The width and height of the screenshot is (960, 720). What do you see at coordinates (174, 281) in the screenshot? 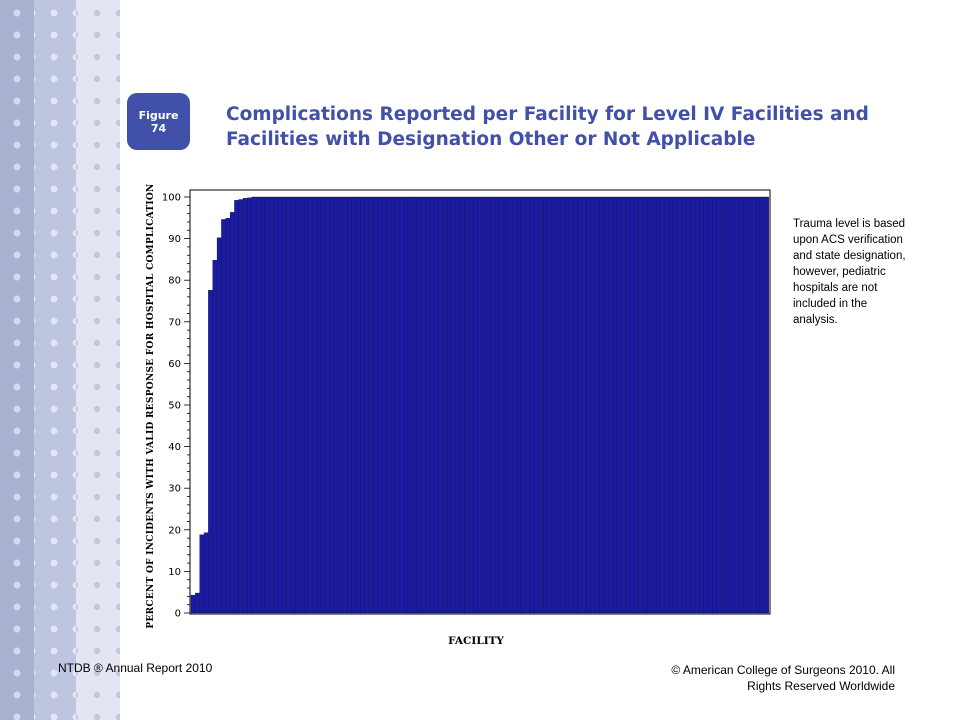
I see `y-tick-label: 80` at bounding box center [174, 281].